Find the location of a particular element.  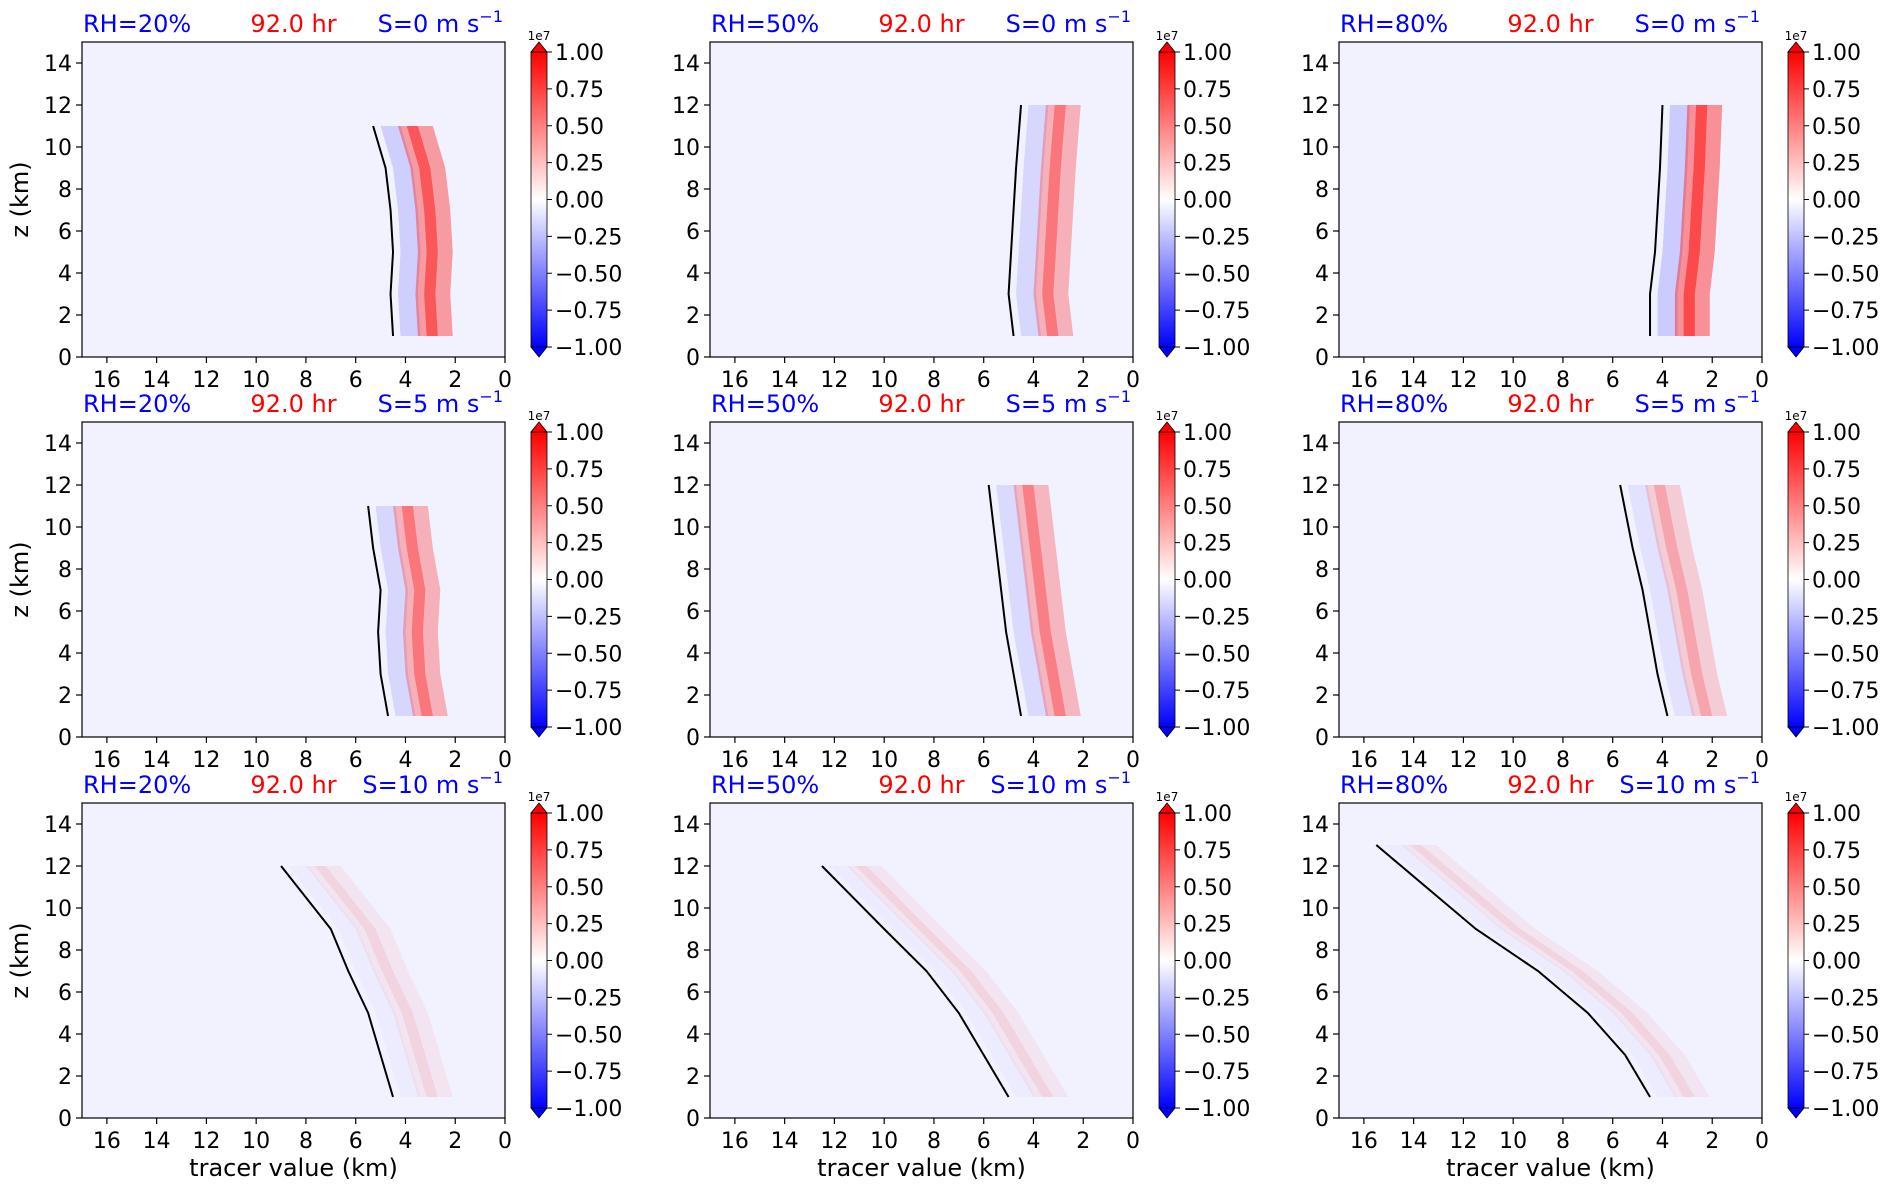

x-axis-label: tracer value (km) is located at coordinates (293, 1168).